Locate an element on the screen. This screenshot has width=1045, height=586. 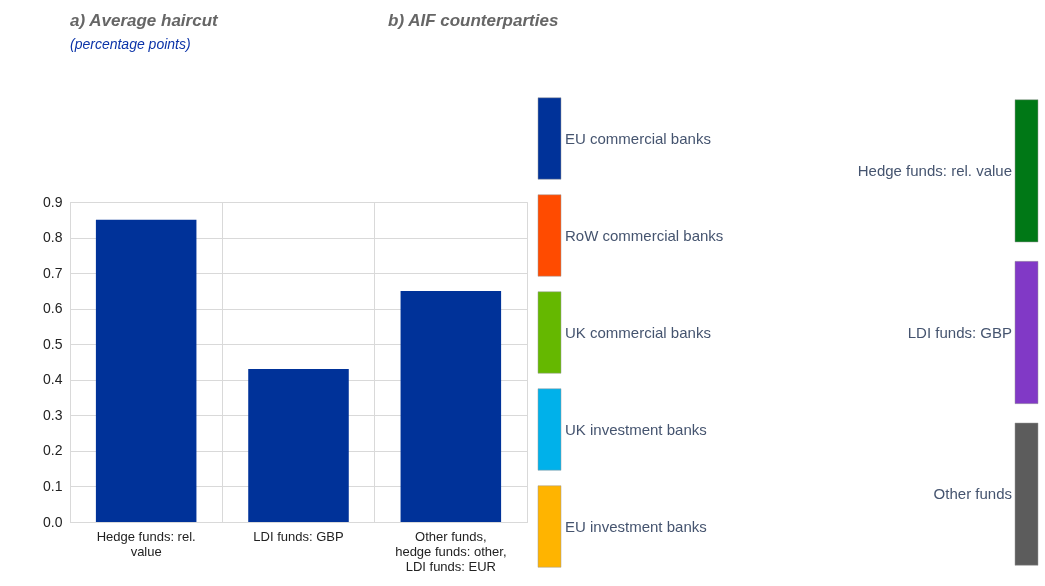
x-tick-label: Hedge funds: rel. value is located at coordinates (146, 543).